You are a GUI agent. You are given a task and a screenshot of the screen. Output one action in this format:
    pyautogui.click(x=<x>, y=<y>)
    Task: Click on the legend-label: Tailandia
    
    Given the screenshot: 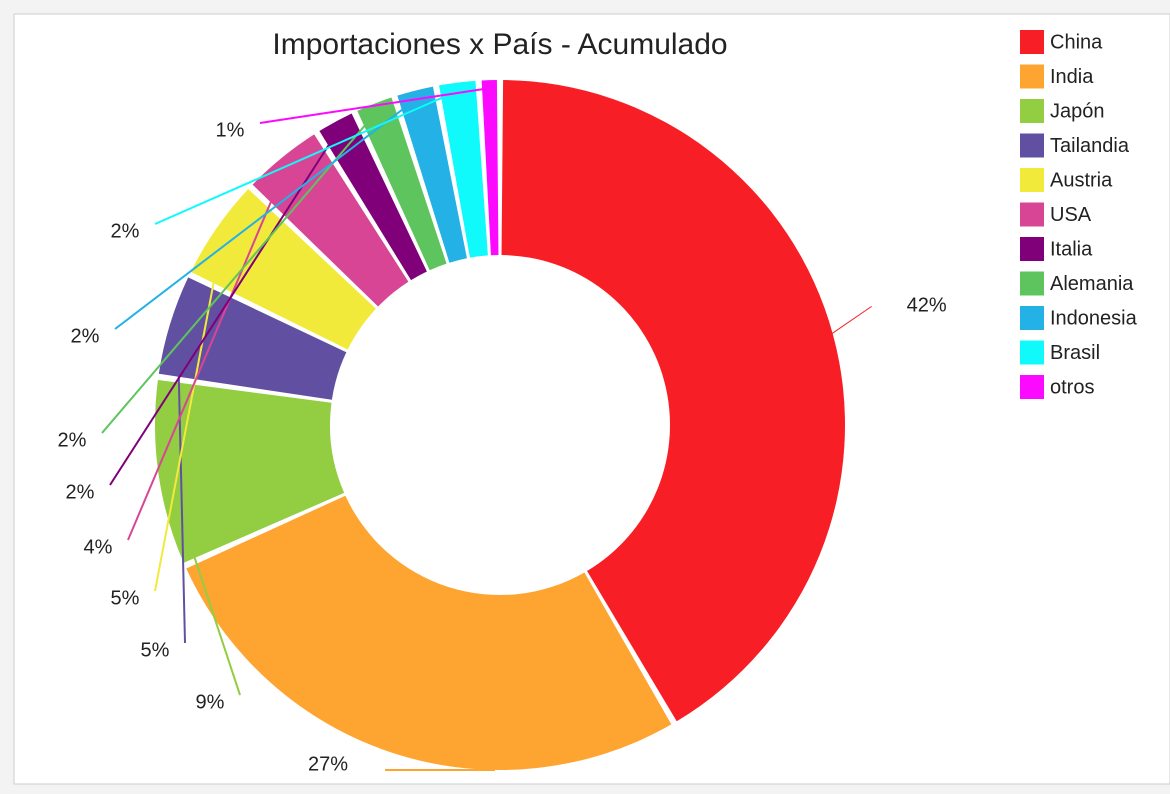 What is the action you would take?
    pyautogui.click(x=1090, y=146)
    